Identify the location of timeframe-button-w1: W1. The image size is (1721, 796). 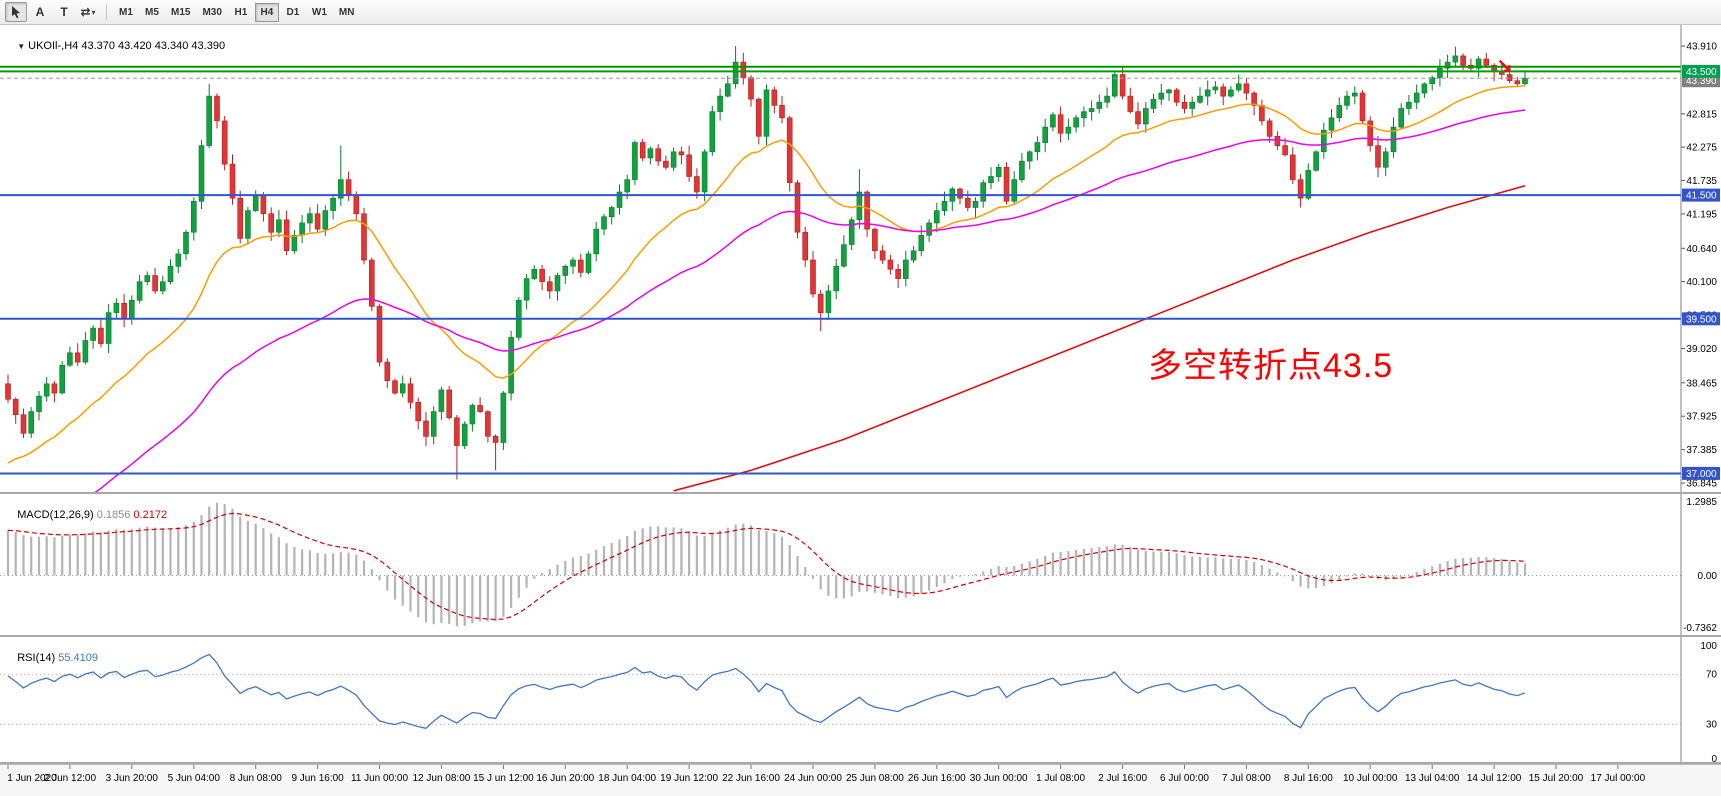
(319, 12).